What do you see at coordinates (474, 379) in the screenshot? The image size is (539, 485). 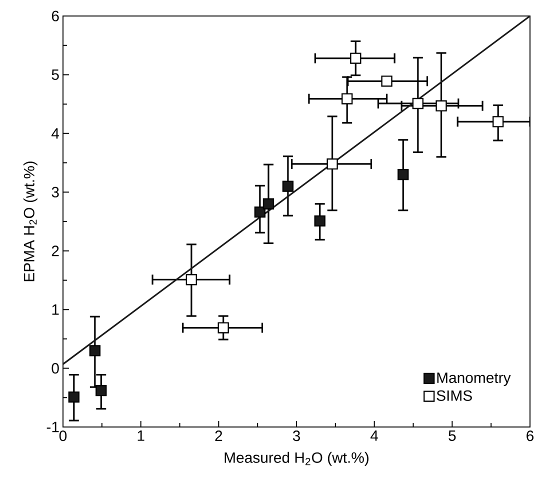 I see `legend-label: Manometry` at bounding box center [474, 379].